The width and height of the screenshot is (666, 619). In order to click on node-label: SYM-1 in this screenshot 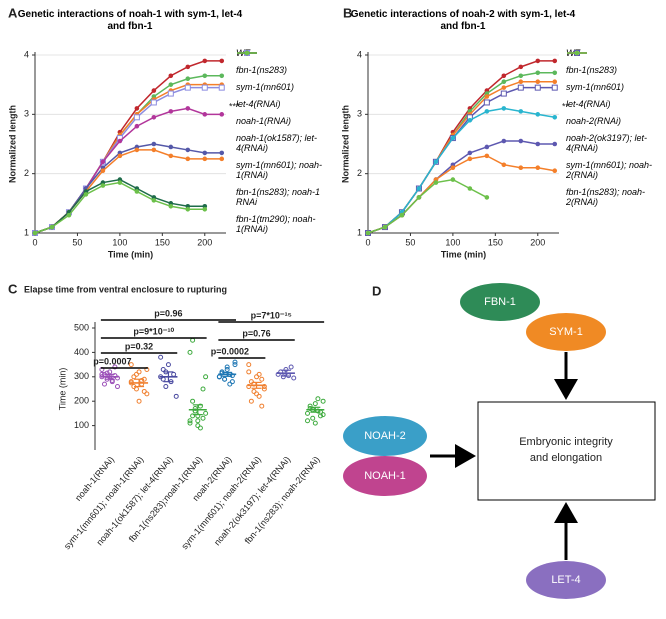, I will do `click(566, 332)`.